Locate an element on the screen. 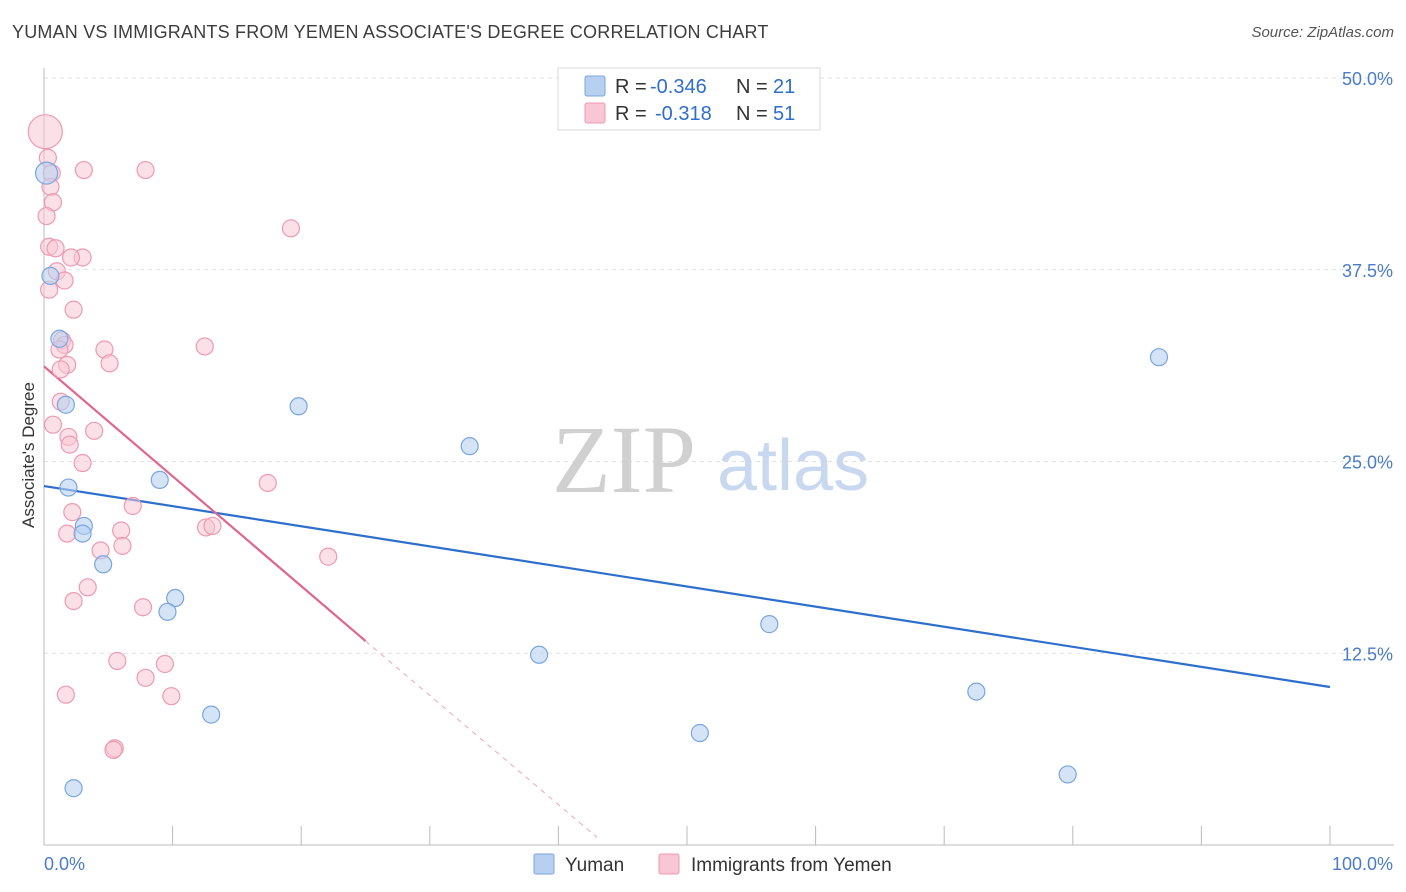  stats-legend: R = -0.346 N = 21 R = -0.318 N = 51 is located at coordinates (689, 99).